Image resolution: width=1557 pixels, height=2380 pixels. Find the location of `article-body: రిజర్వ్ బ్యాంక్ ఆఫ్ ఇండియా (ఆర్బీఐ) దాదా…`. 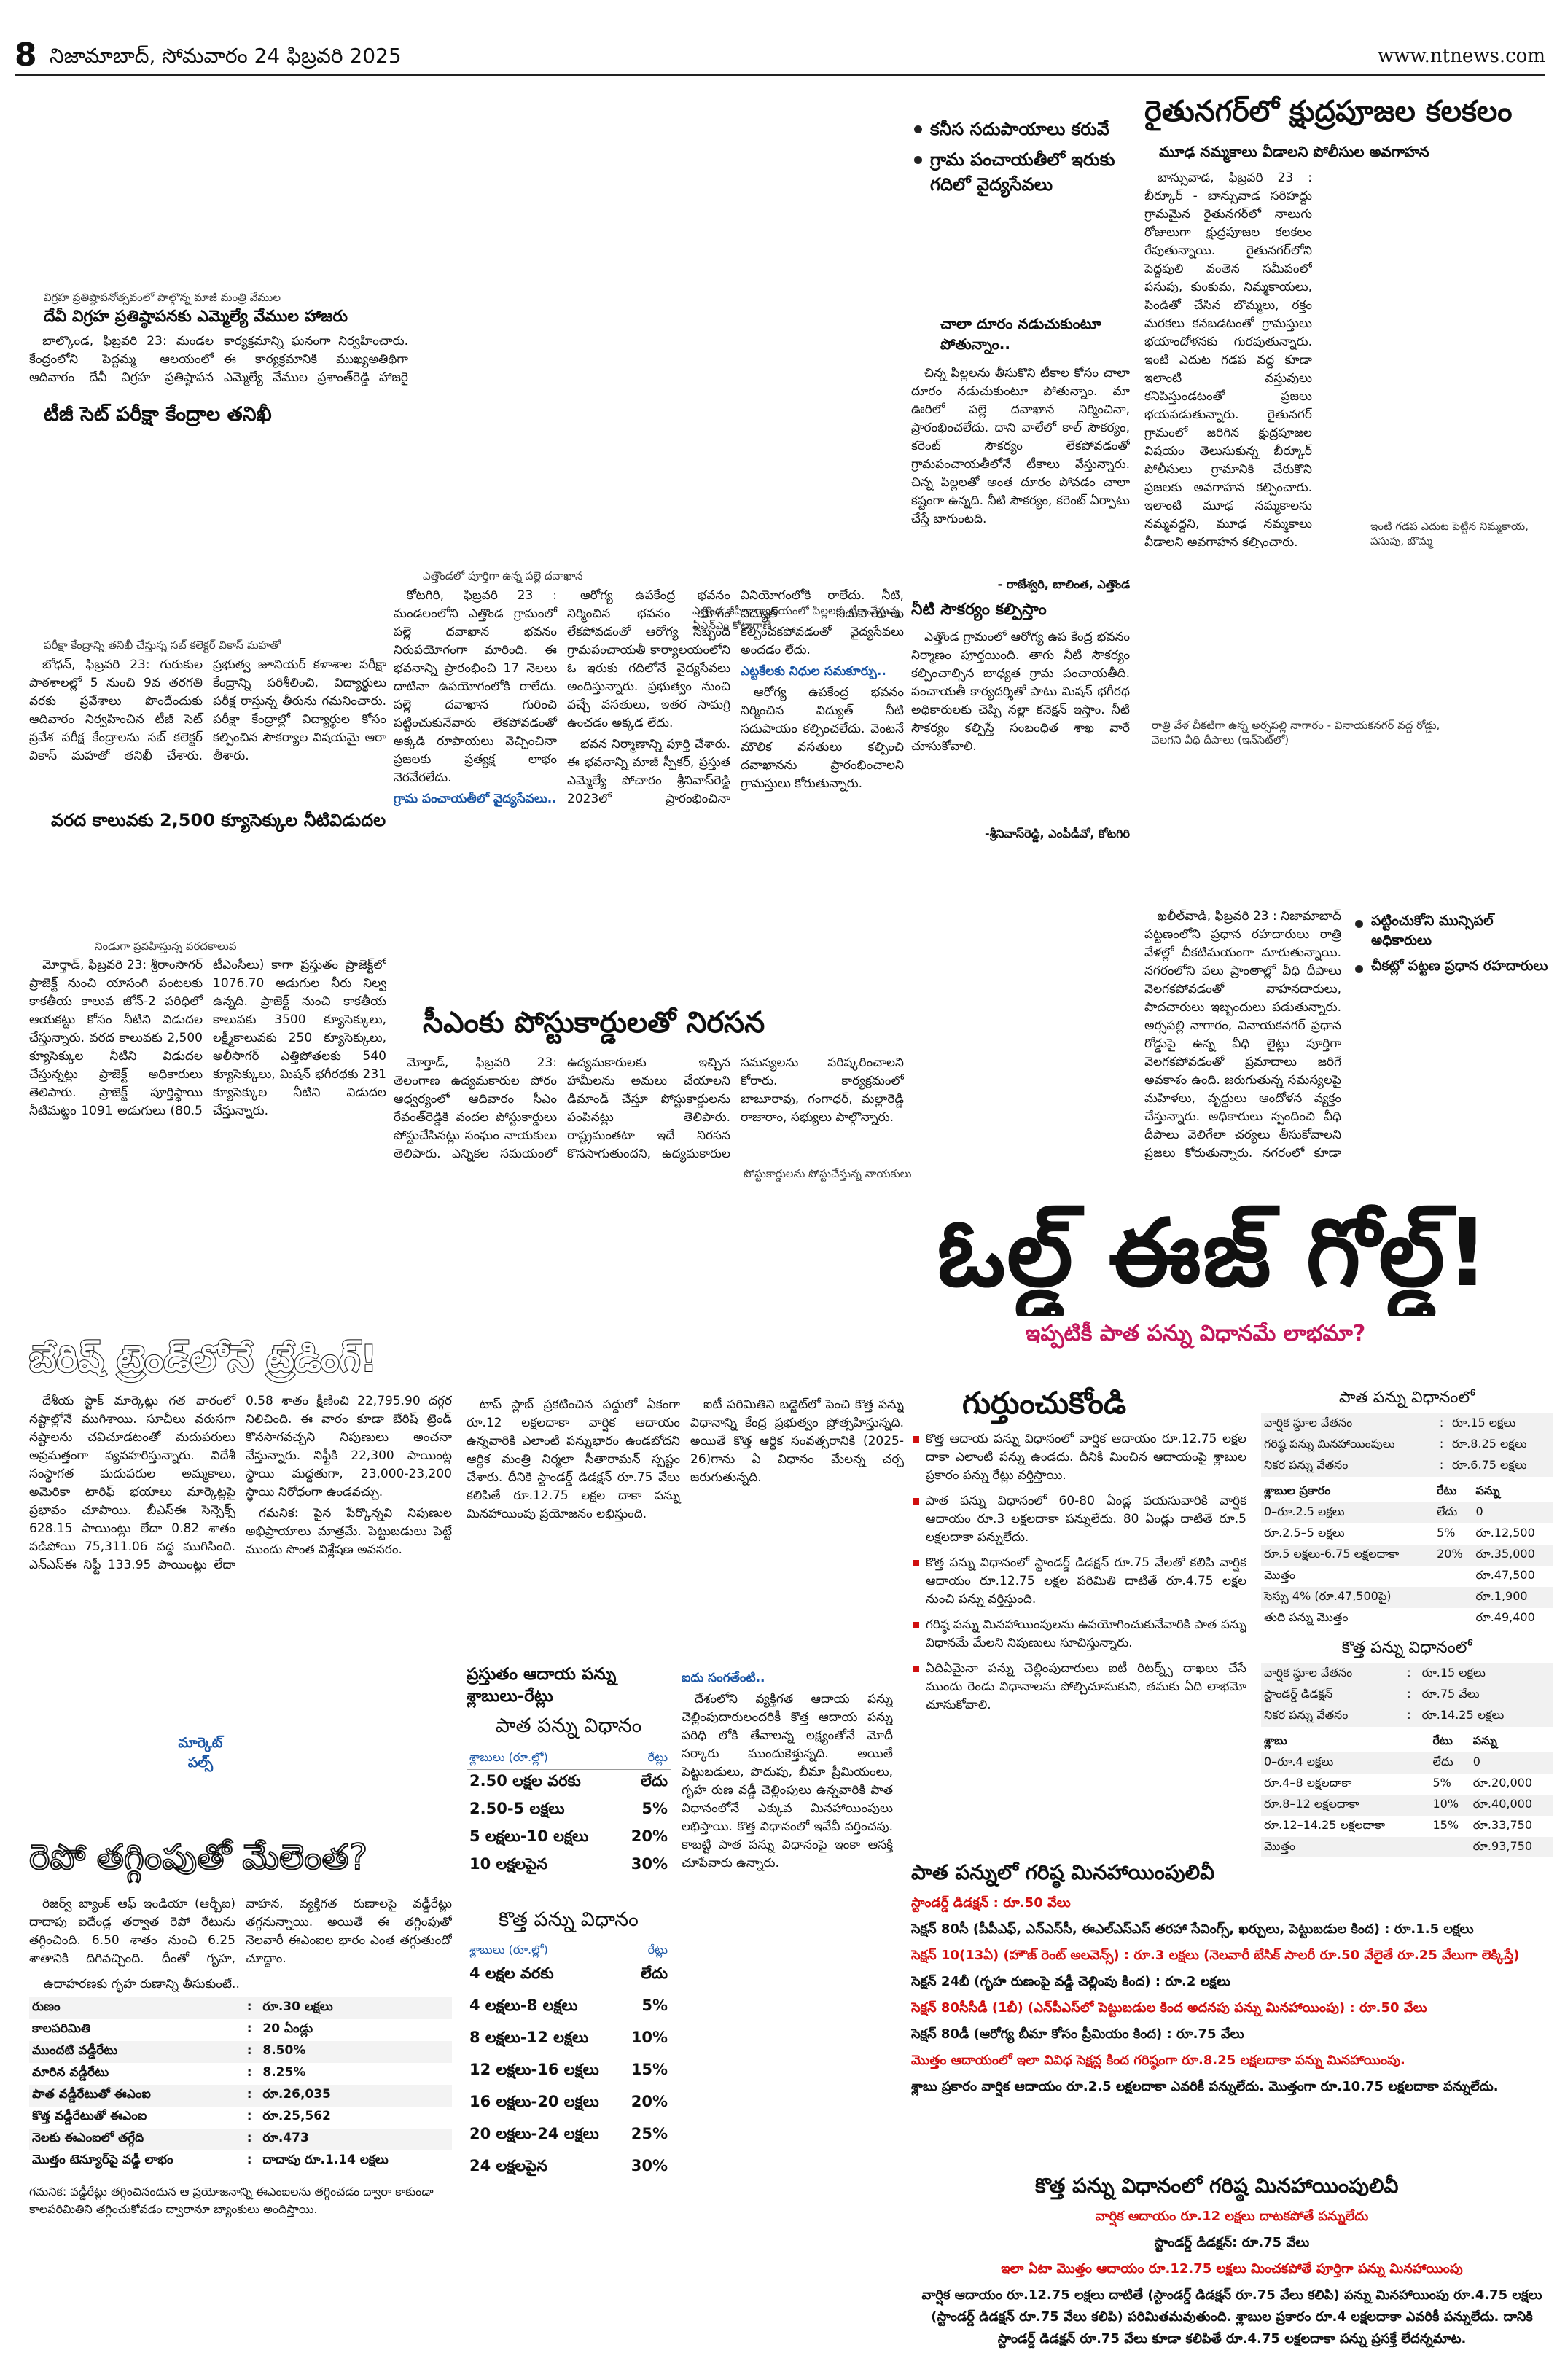

article-body: రిజర్వ్ బ్యాంక్ ఆఫ్ ఇండియా (ఆర్బీఐ) దాదా… is located at coordinates (240, 1935).